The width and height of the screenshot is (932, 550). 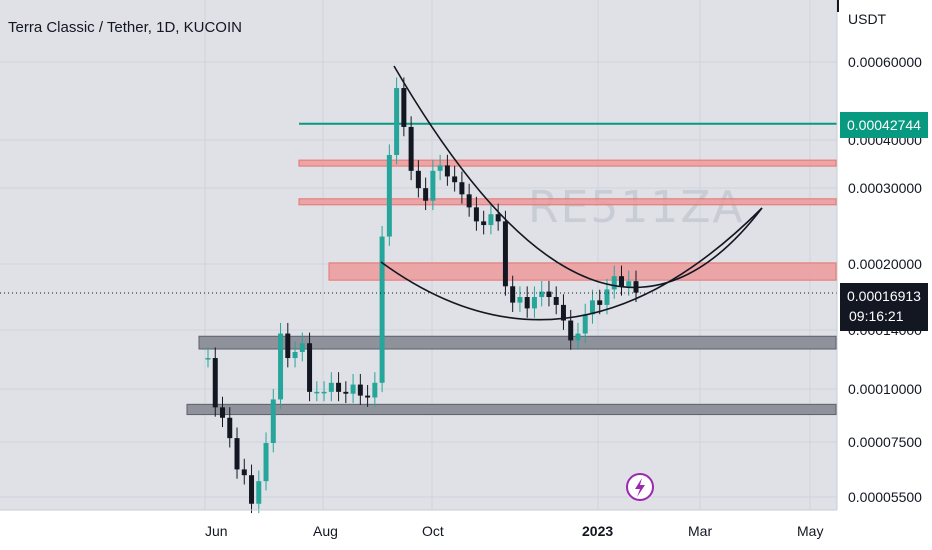 What do you see at coordinates (885, 188) in the screenshot?
I see `price-tick-label: 0.00030000` at bounding box center [885, 188].